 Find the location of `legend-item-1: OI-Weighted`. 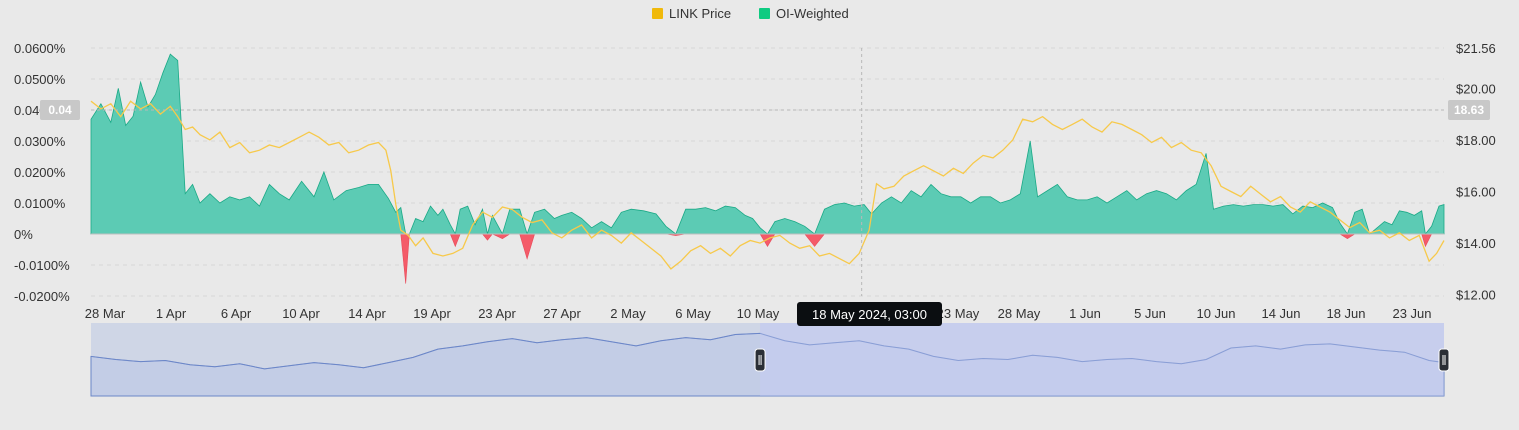

legend-item-1: OI-Weighted is located at coordinates (804, 13).